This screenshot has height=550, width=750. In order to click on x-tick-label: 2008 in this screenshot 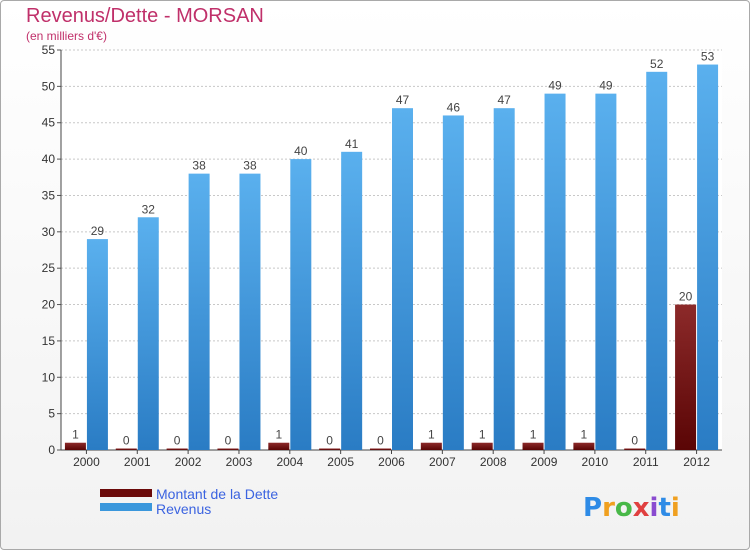, I will do `click(493, 462)`.